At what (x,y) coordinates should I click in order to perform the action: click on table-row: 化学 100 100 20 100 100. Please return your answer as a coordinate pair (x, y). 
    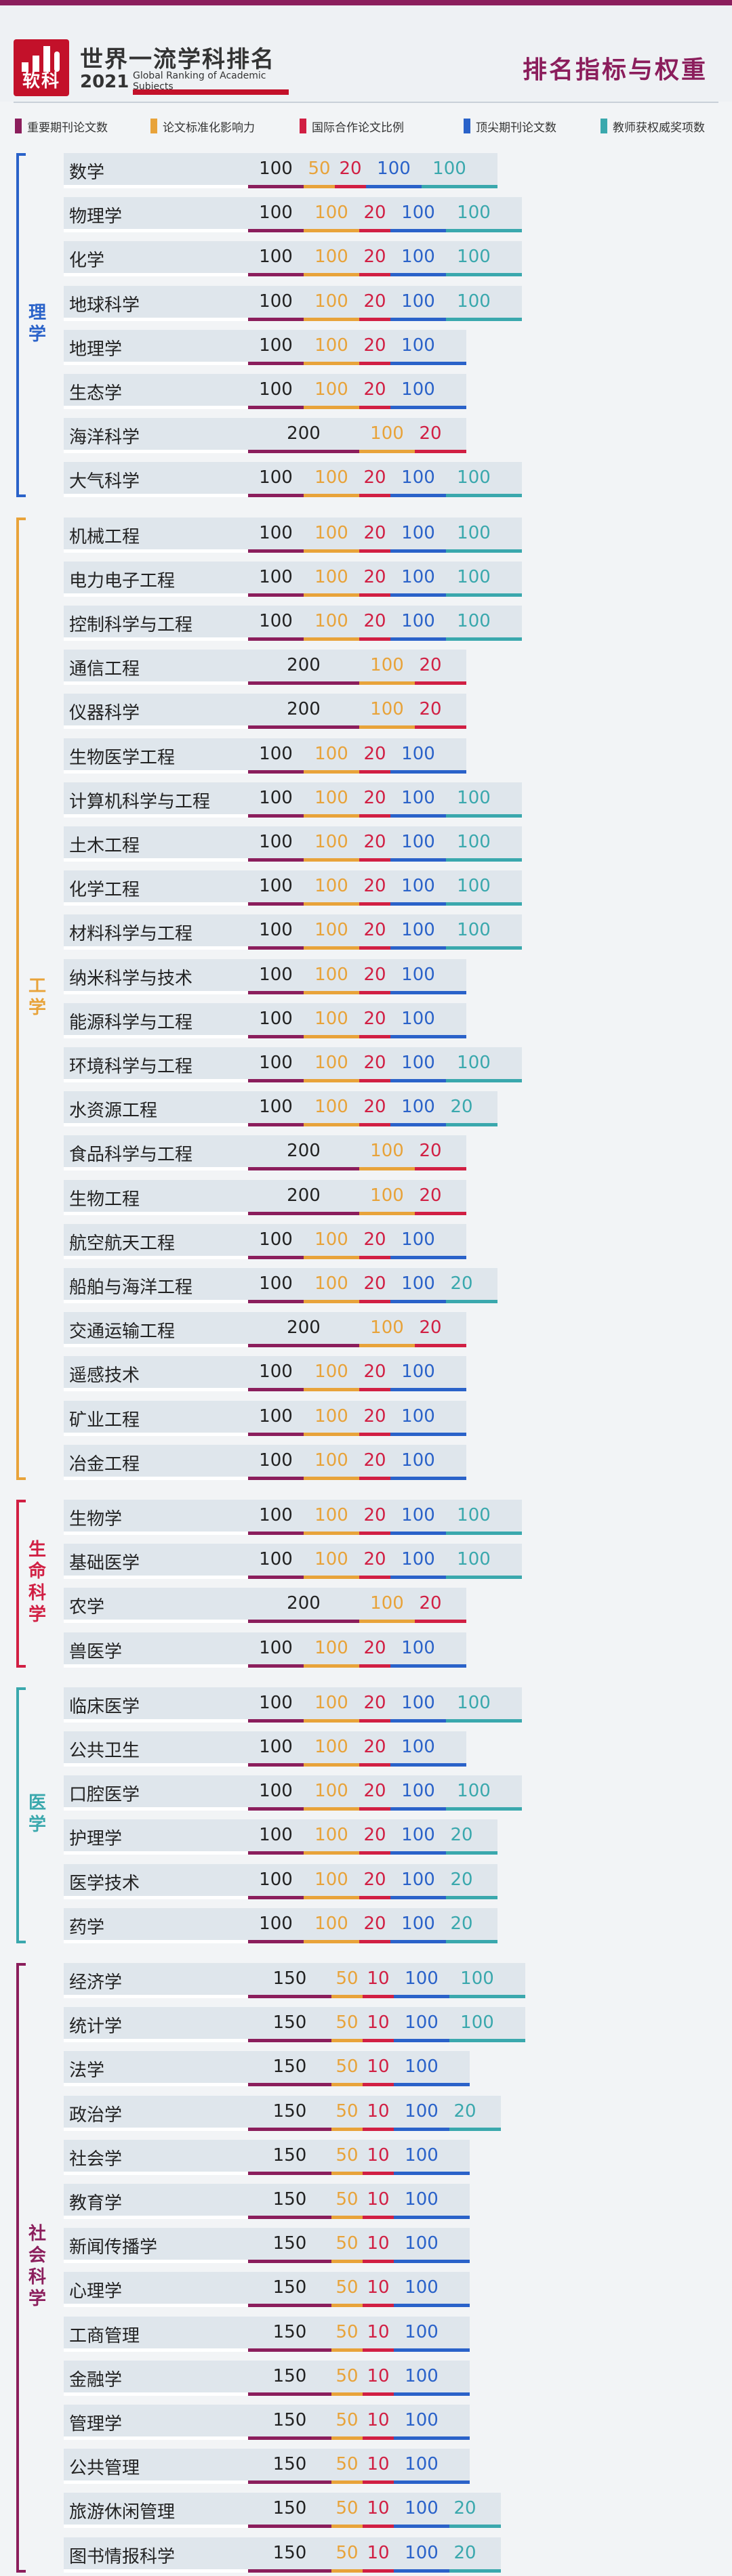
    Looking at the image, I should click on (293, 257).